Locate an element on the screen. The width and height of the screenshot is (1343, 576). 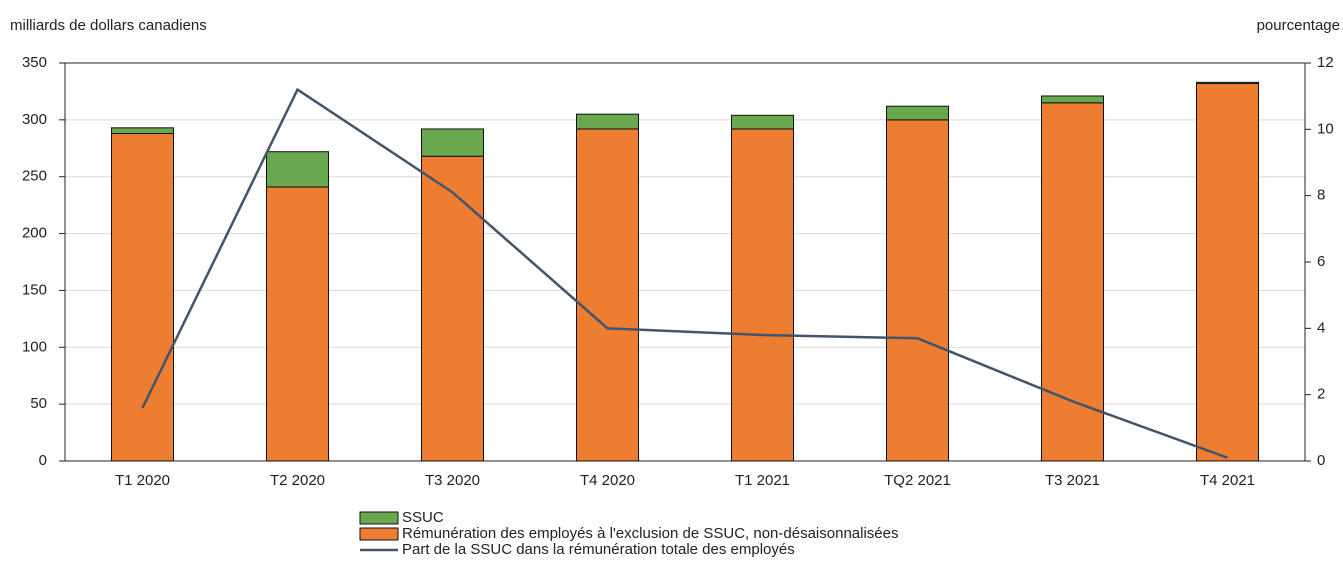
x-tick-label: T2 2020 is located at coordinates (297, 480).